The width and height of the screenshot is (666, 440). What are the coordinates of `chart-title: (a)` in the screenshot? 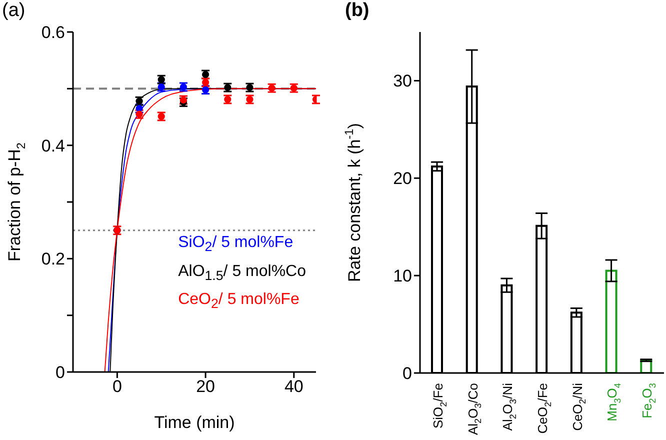 It's located at (14, 11).